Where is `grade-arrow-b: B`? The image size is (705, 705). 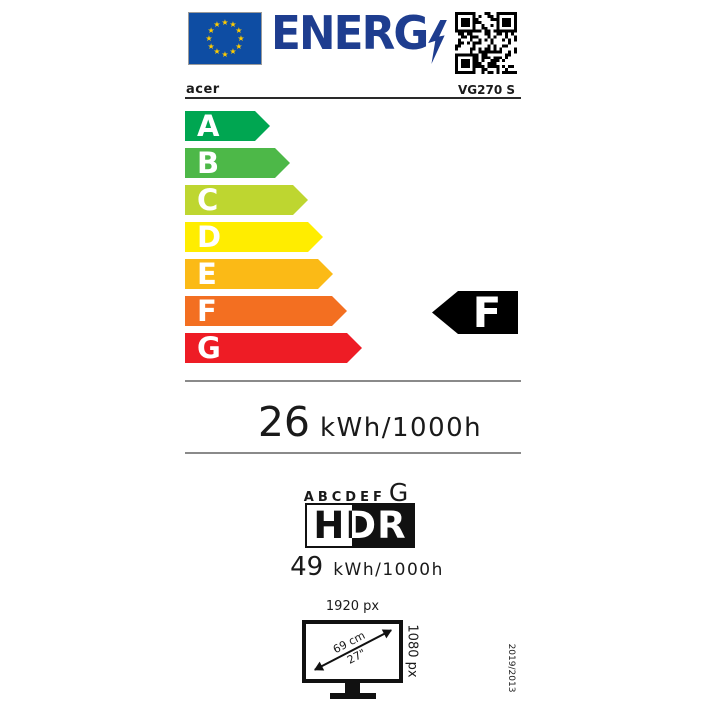
grade-arrow-b: B is located at coordinates (237, 163).